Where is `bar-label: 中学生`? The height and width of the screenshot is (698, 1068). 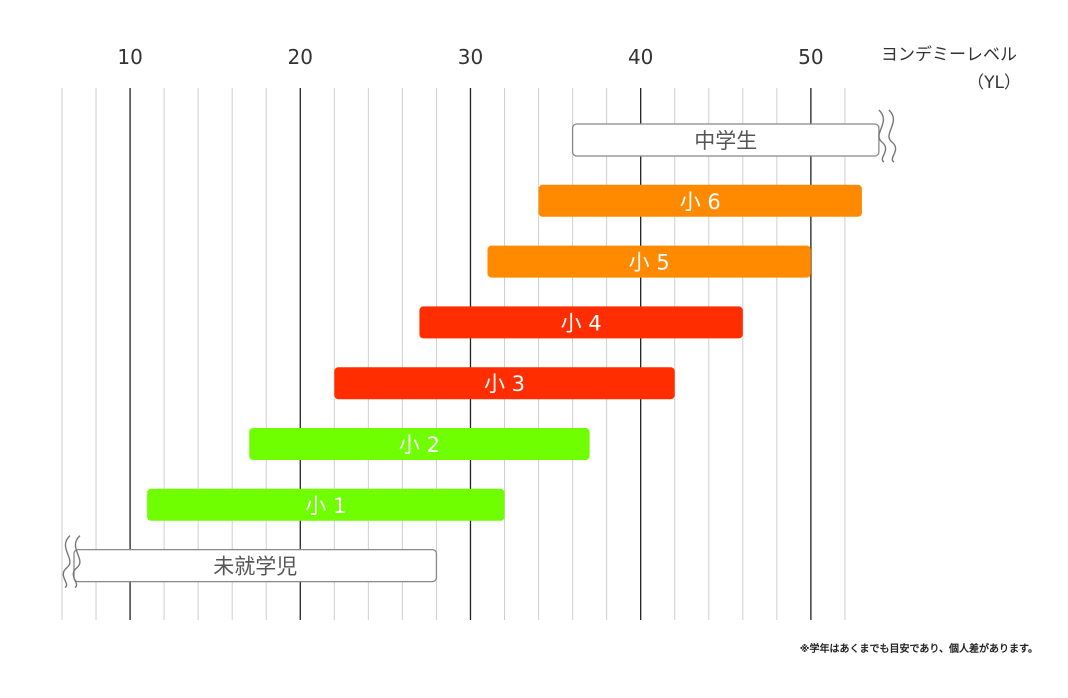 bar-label: 中学生 is located at coordinates (725, 141).